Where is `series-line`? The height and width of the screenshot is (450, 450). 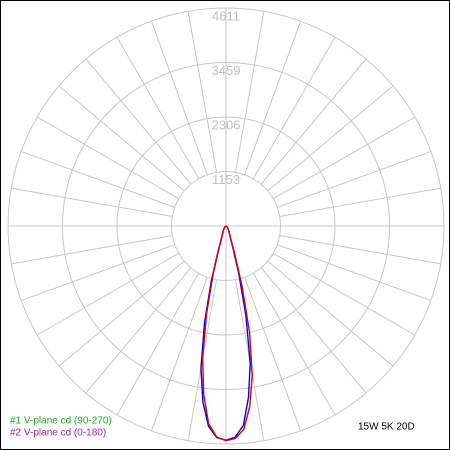
series-line is located at coordinates (227, 333).